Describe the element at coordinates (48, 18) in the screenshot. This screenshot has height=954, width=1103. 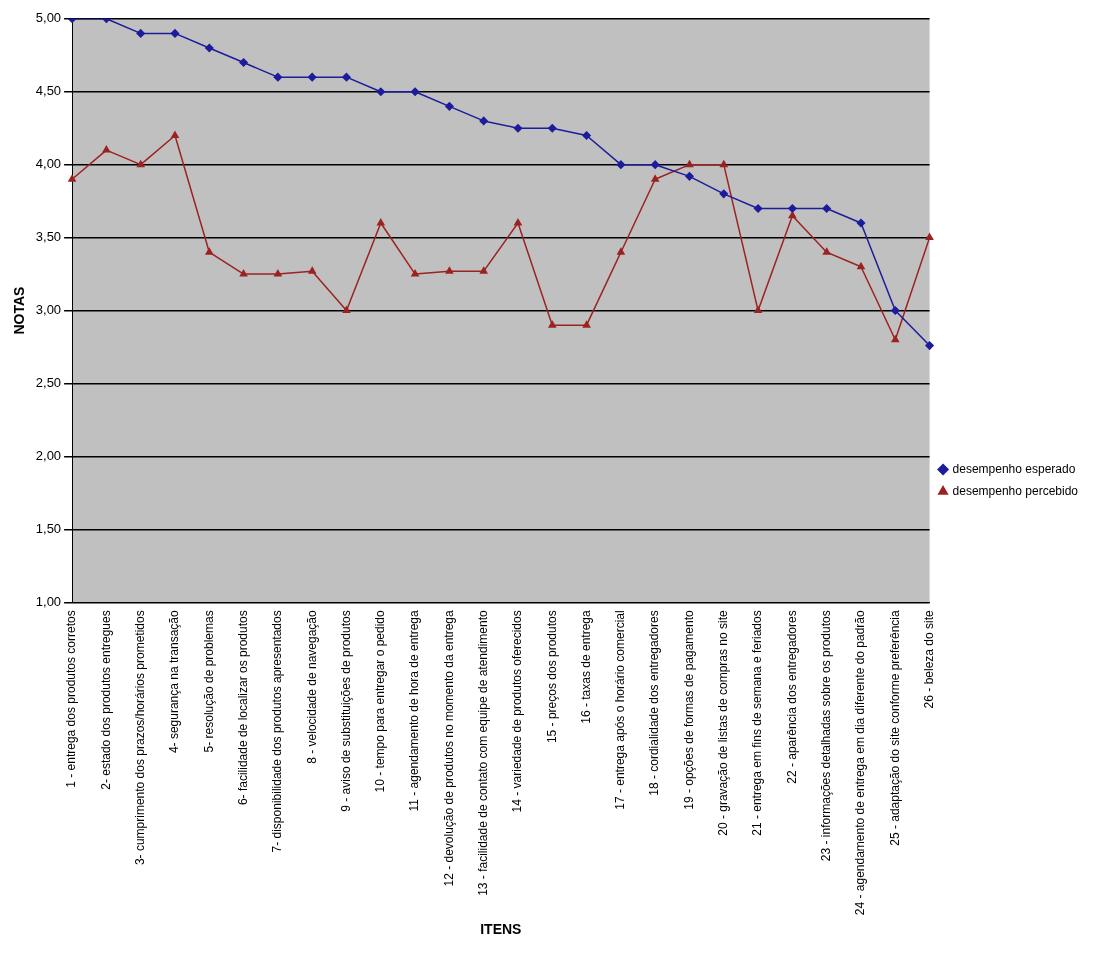
I see `y-tick-label: 5,00` at that location.